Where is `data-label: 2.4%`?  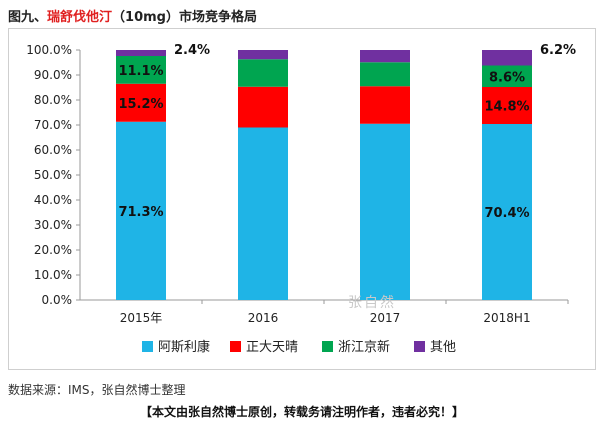 data-label: 2.4% is located at coordinates (192, 50).